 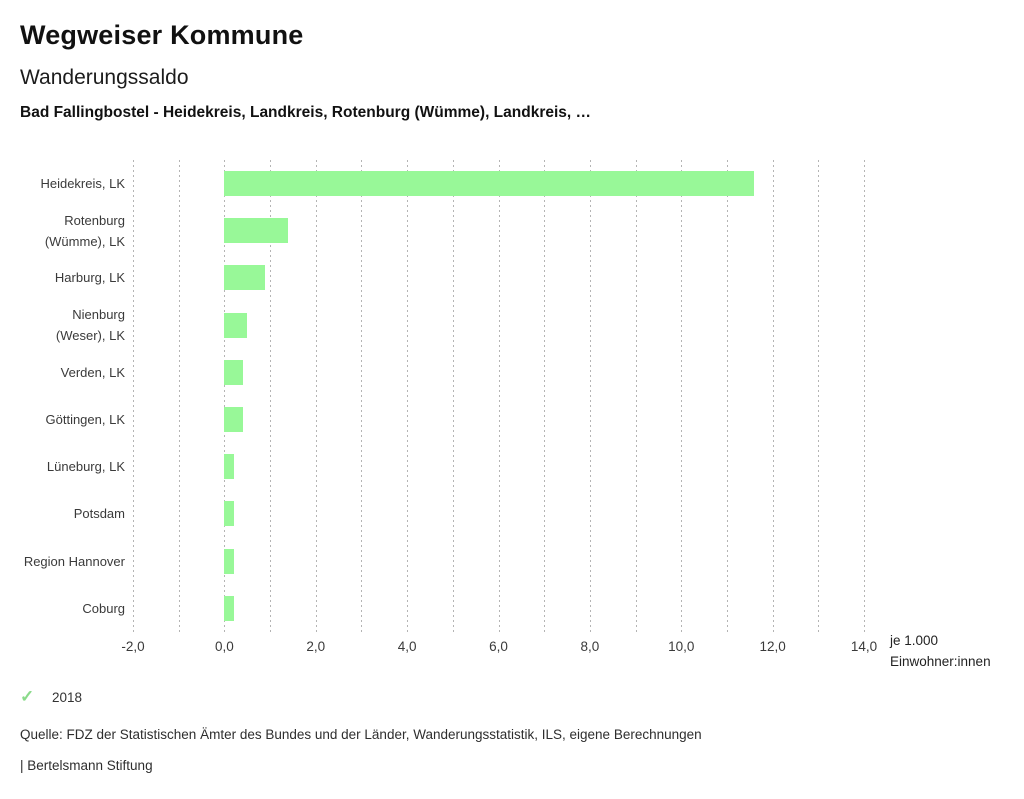 I want to click on category-label: Harburg, LK, so click(x=89, y=278).